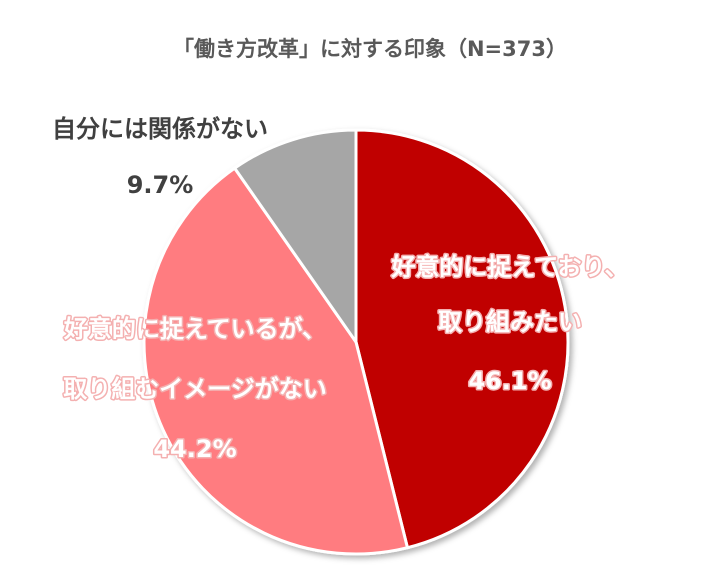  I want to click on slice-label: 好意的に捉えており、, so click(509, 267).